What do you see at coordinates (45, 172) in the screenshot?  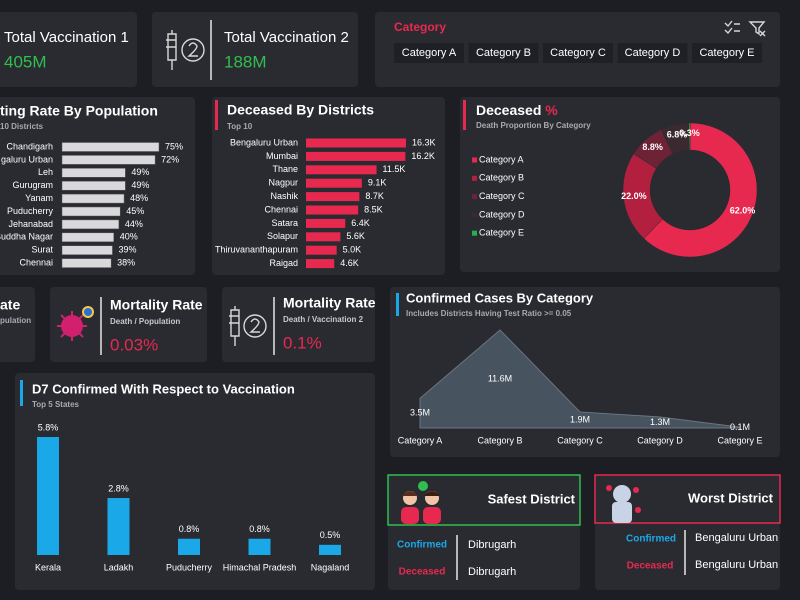 I see `category-label: Leh` at bounding box center [45, 172].